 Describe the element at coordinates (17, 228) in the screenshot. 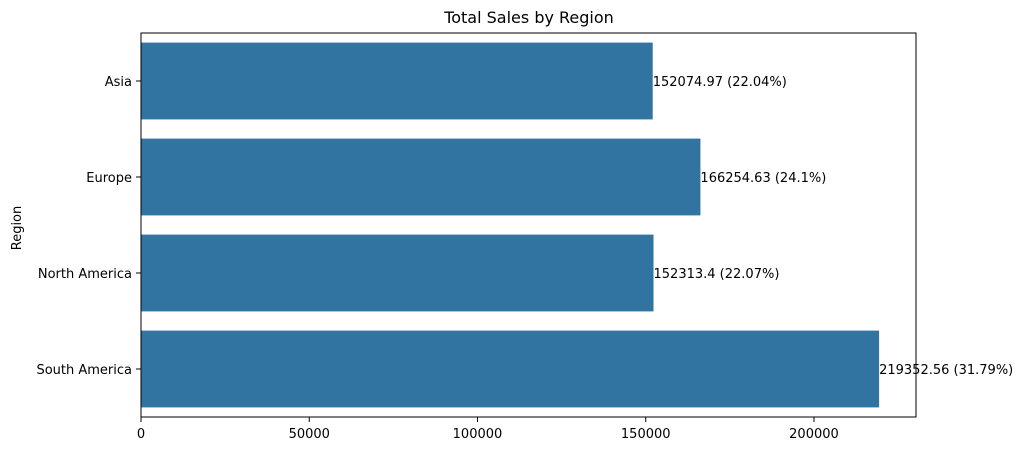

I see `y-axis-label: Region` at that location.